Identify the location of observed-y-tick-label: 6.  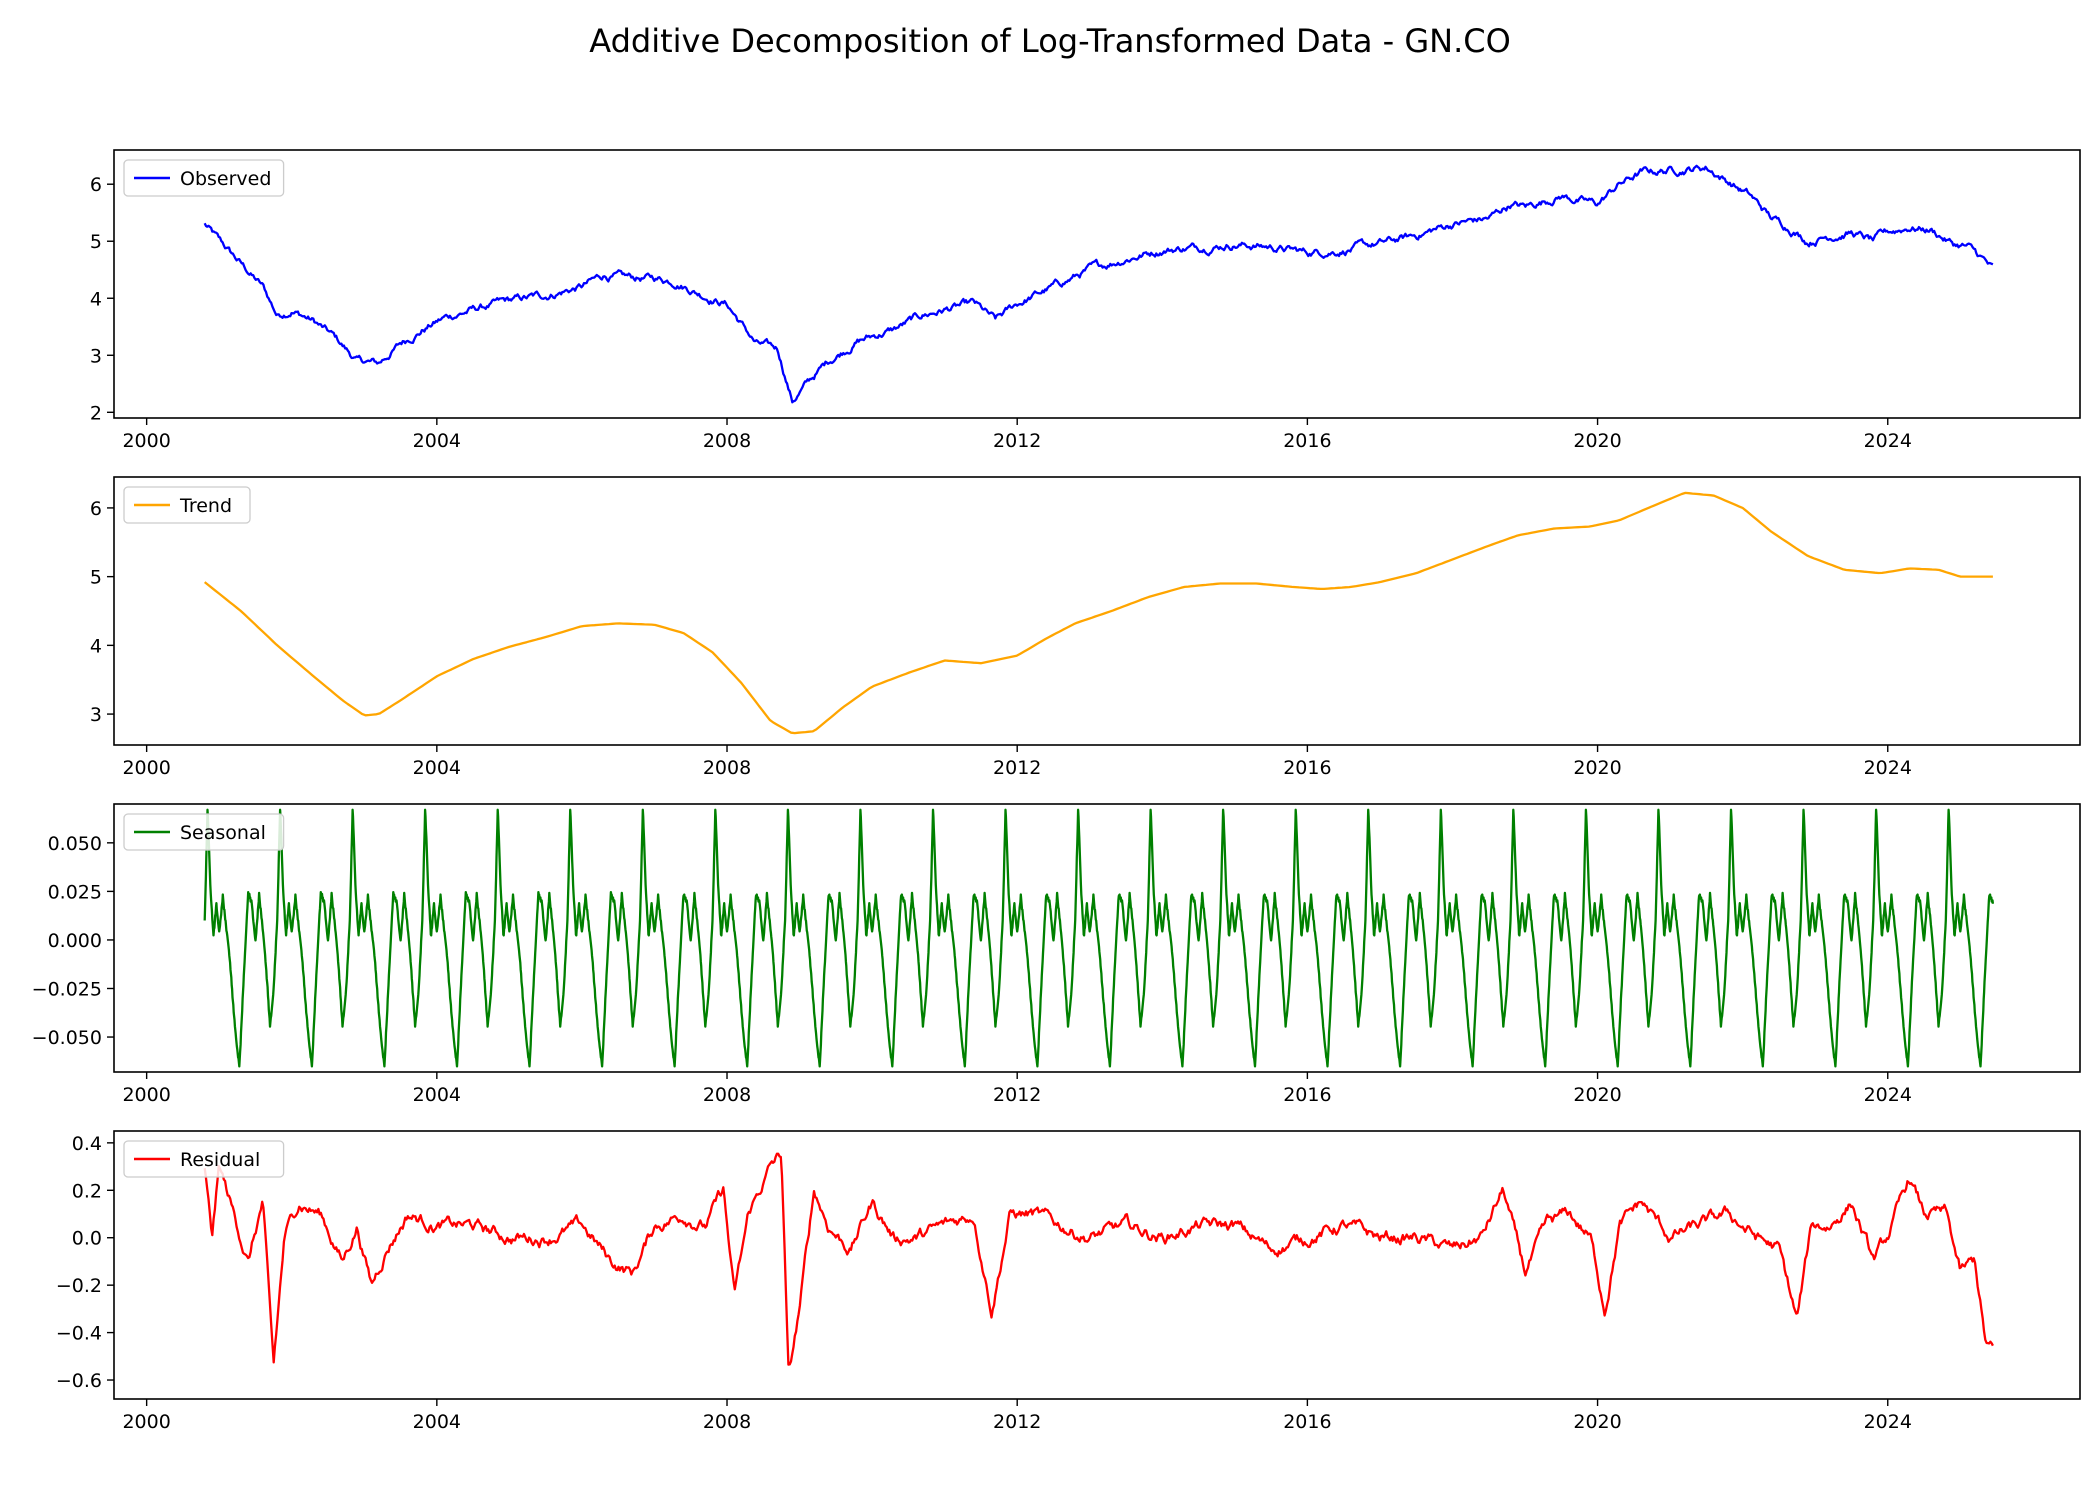
(96, 185).